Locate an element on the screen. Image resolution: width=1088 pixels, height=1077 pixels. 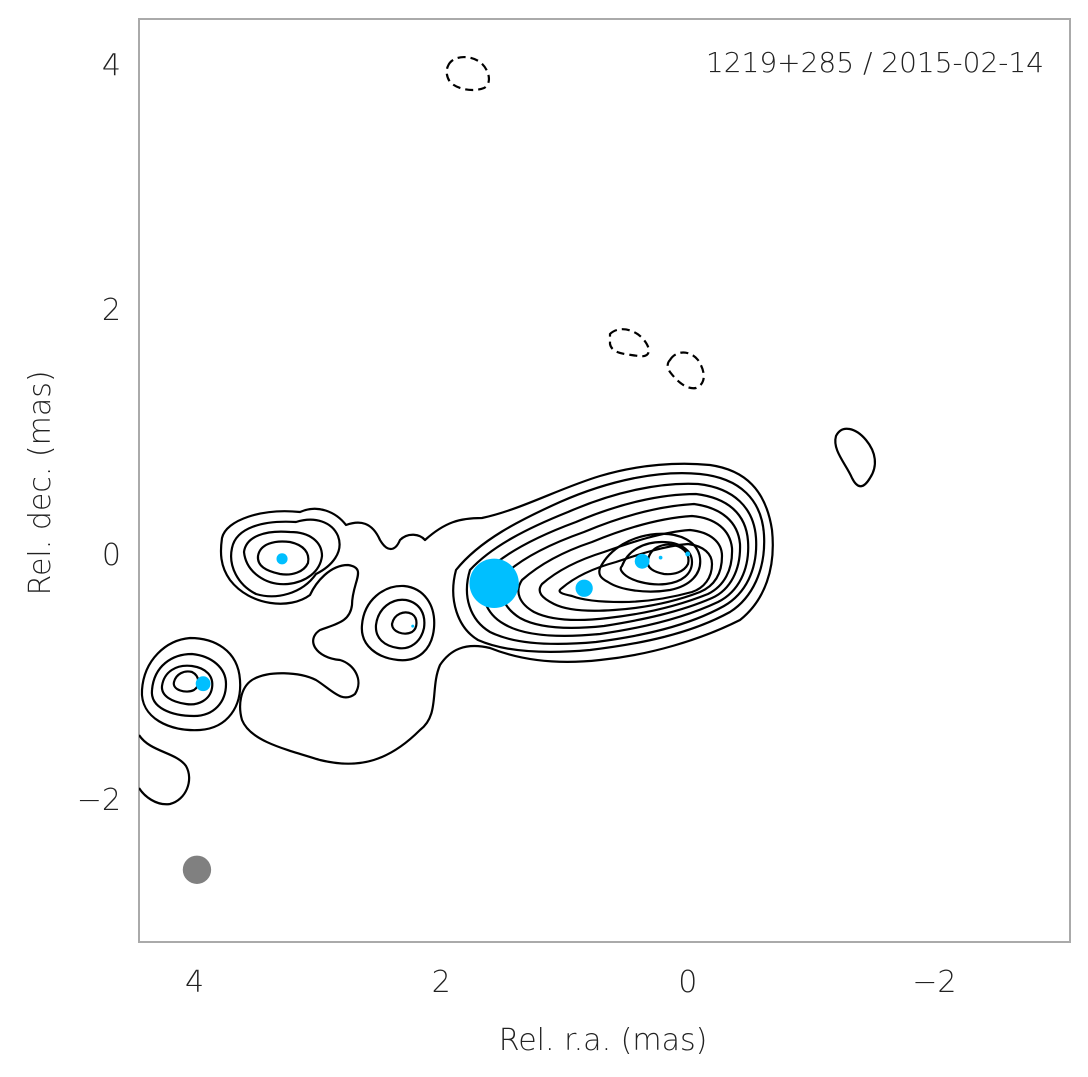
y-tick-label: 2 is located at coordinates (111, 310).